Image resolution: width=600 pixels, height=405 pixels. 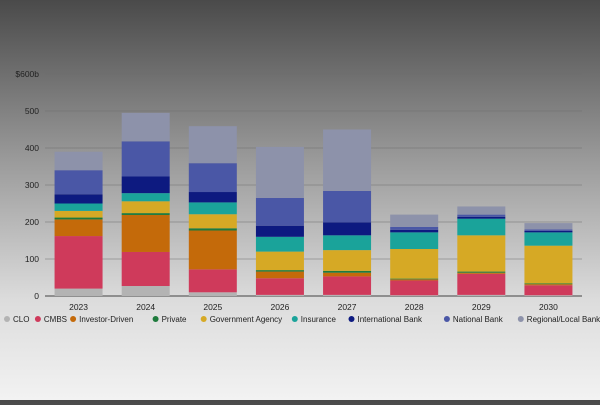 What do you see at coordinates (481, 307) in the screenshot?
I see `x-tick-label: 2029` at bounding box center [481, 307].